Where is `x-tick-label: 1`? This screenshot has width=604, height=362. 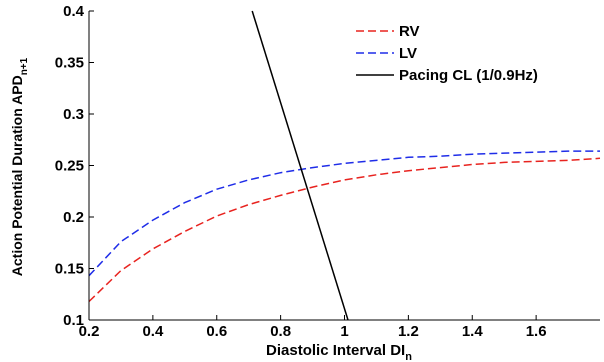
x-tick-label: 1 is located at coordinates (344, 331).